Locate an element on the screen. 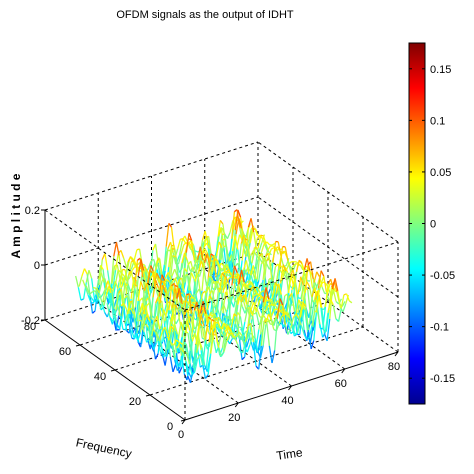  y-tick-mark is located at coordinates (183, 420).